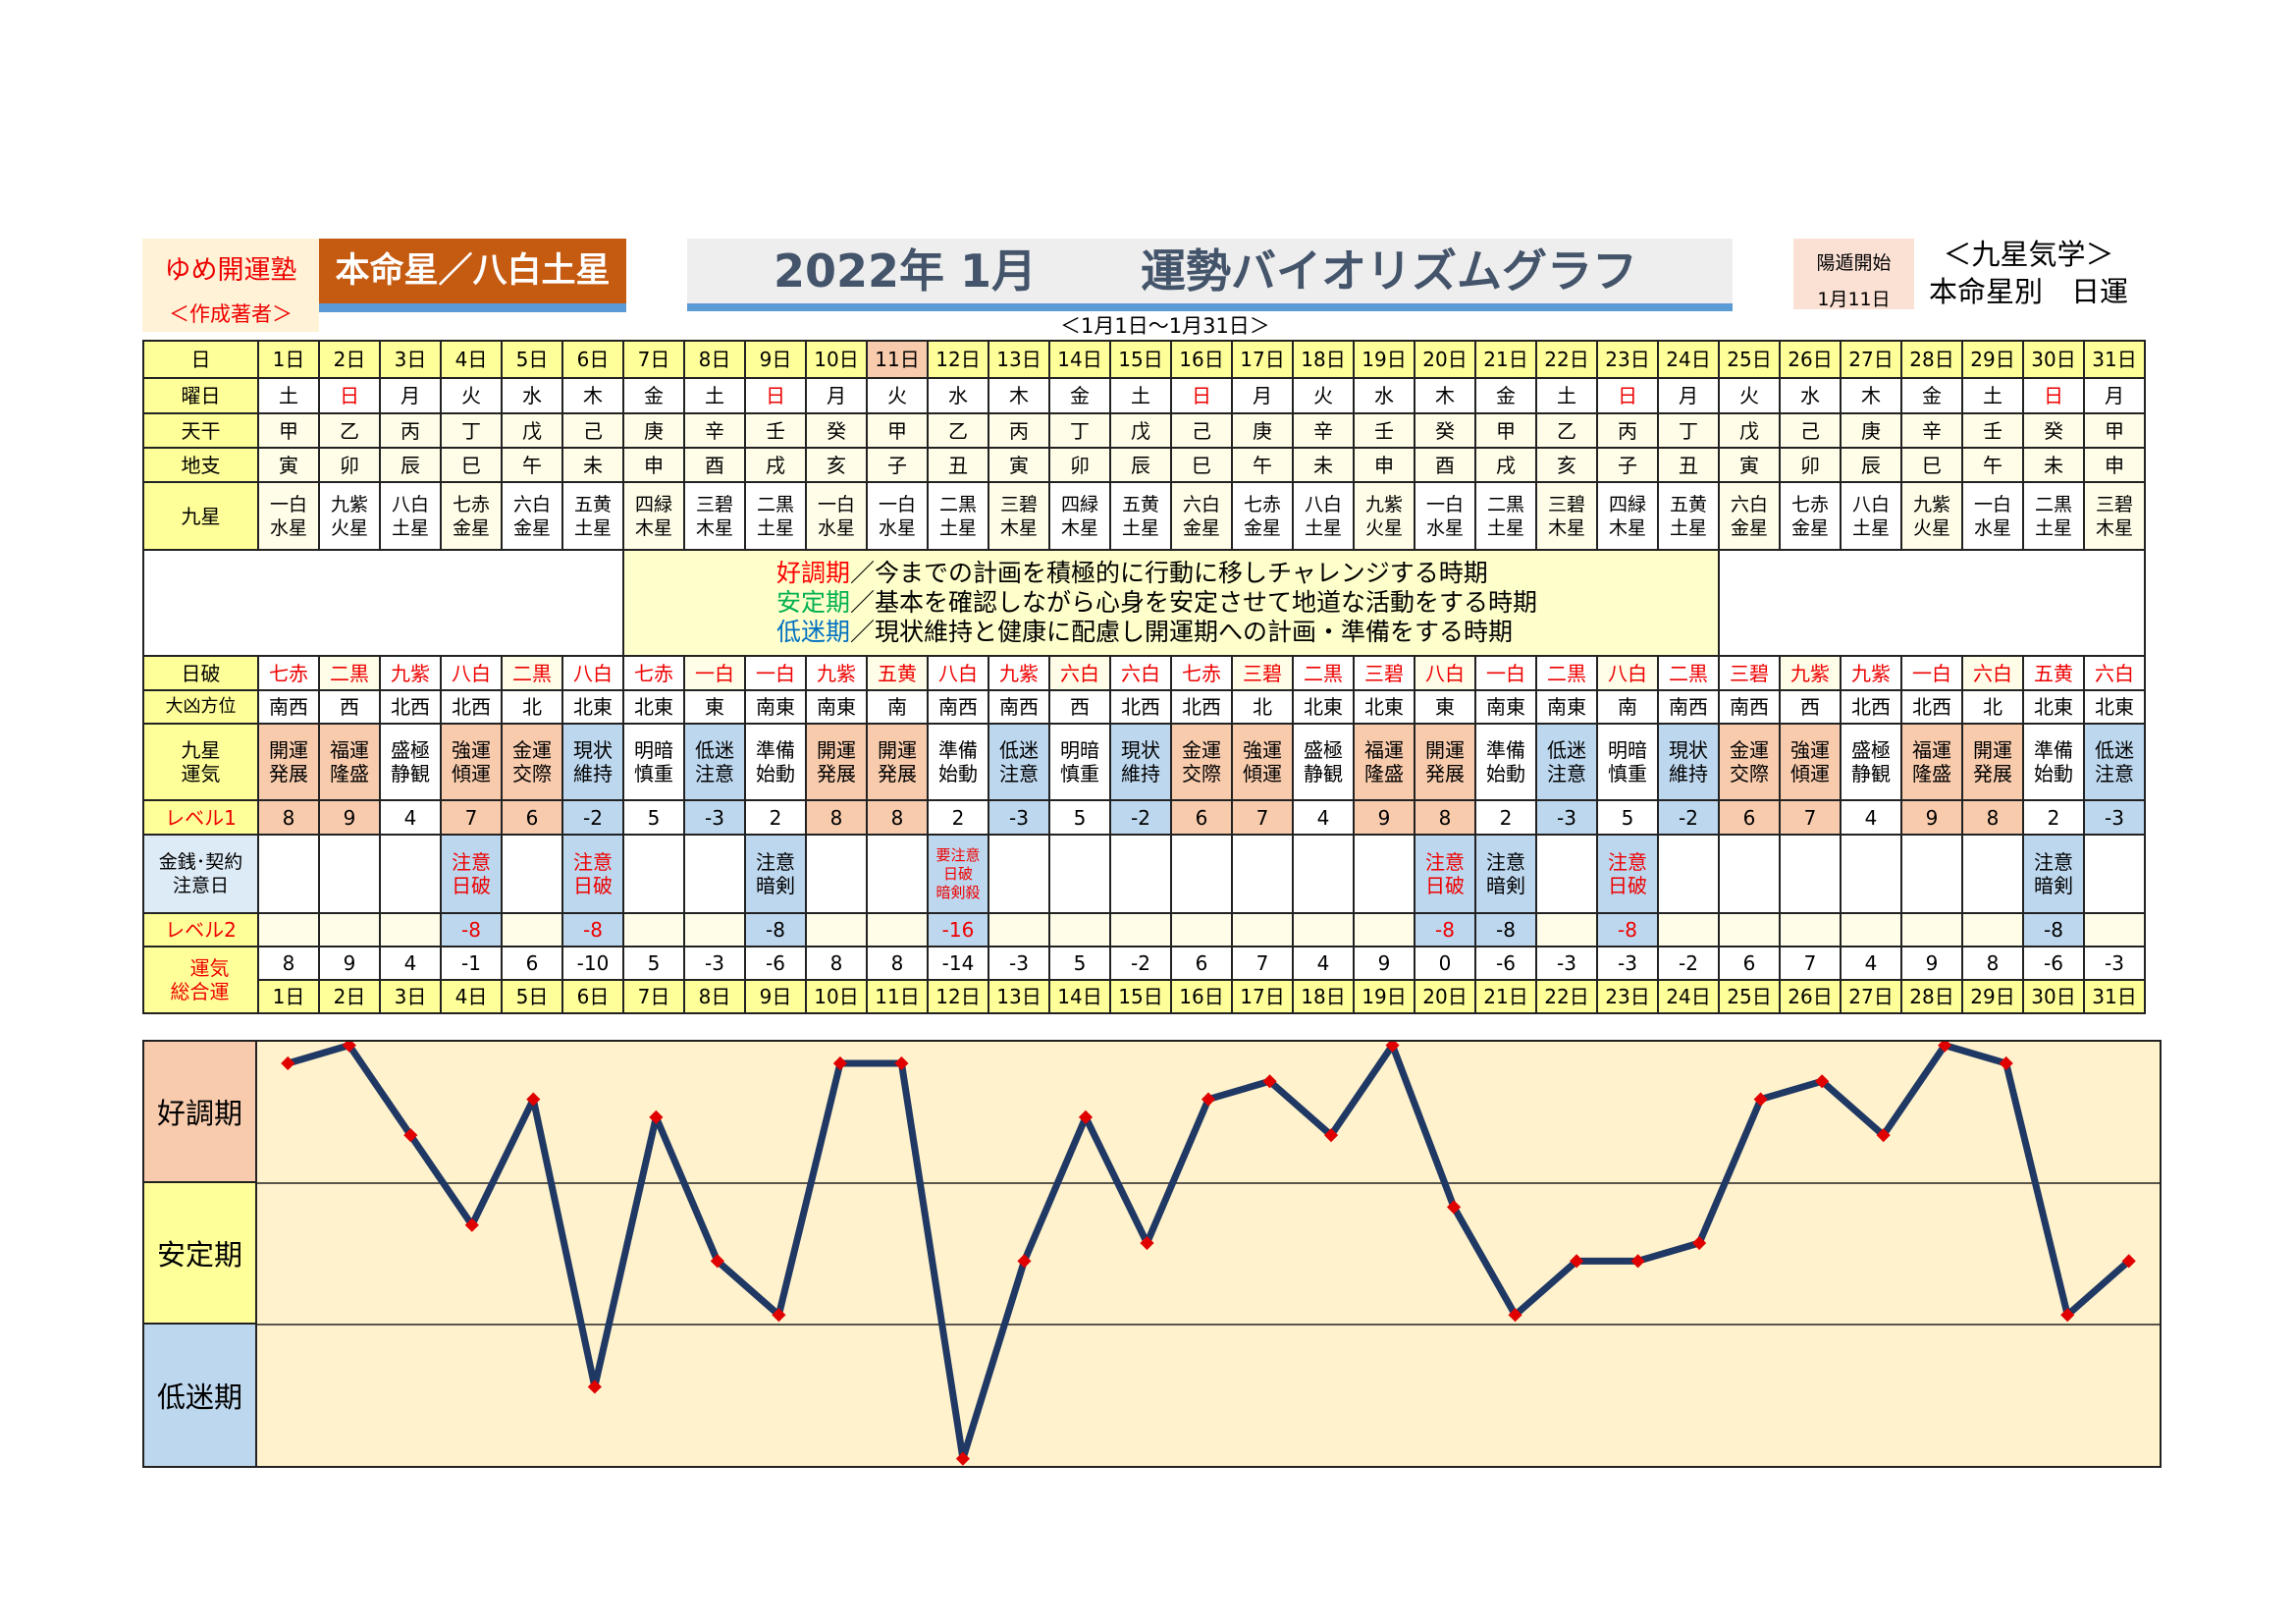 This screenshot has width=2296, height=1624. Describe the element at coordinates (532, 762) in the screenshot. I see `unki-cell: 金運交際` at that location.